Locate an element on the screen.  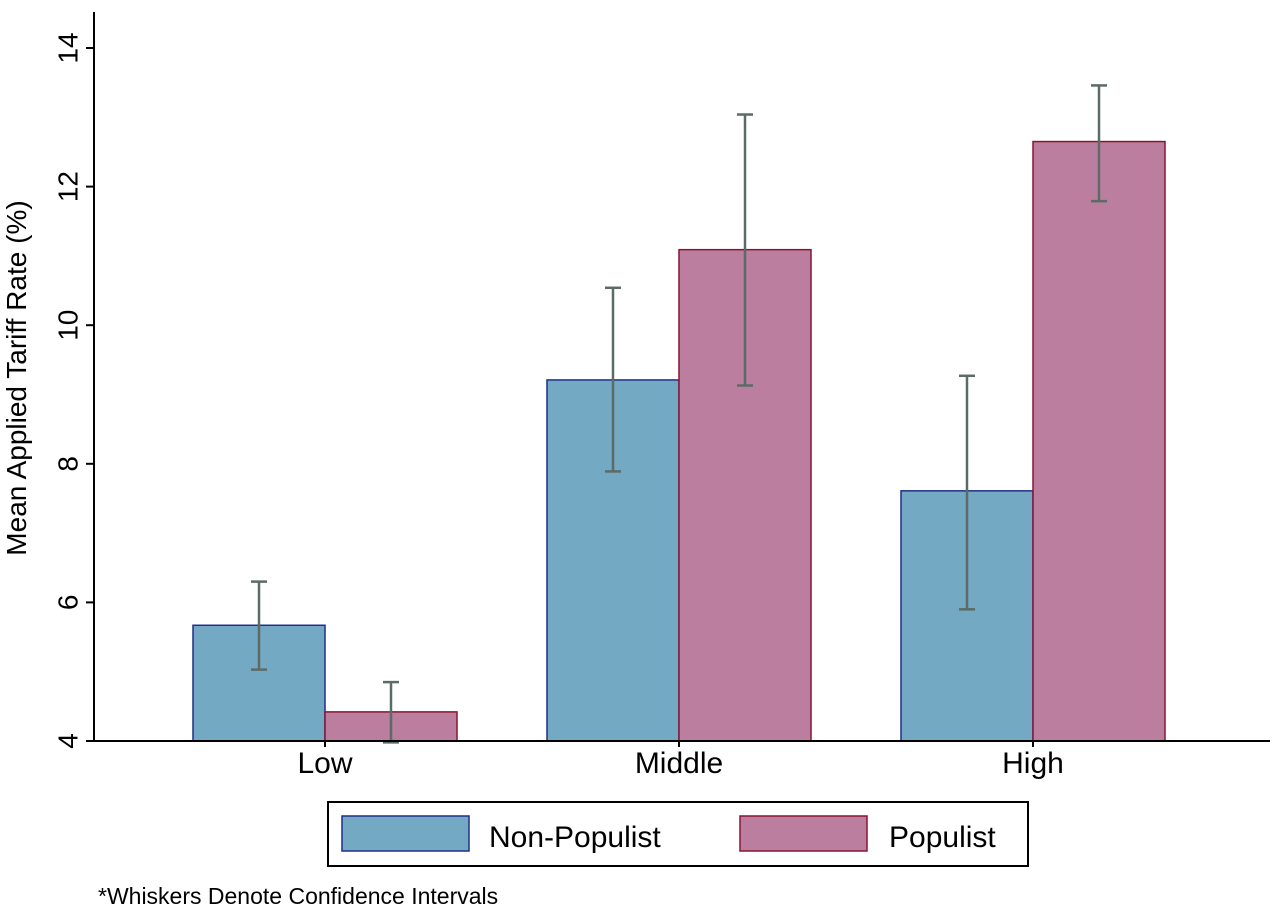
legend: Non-Populist Populist is located at coordinates (678, 834).